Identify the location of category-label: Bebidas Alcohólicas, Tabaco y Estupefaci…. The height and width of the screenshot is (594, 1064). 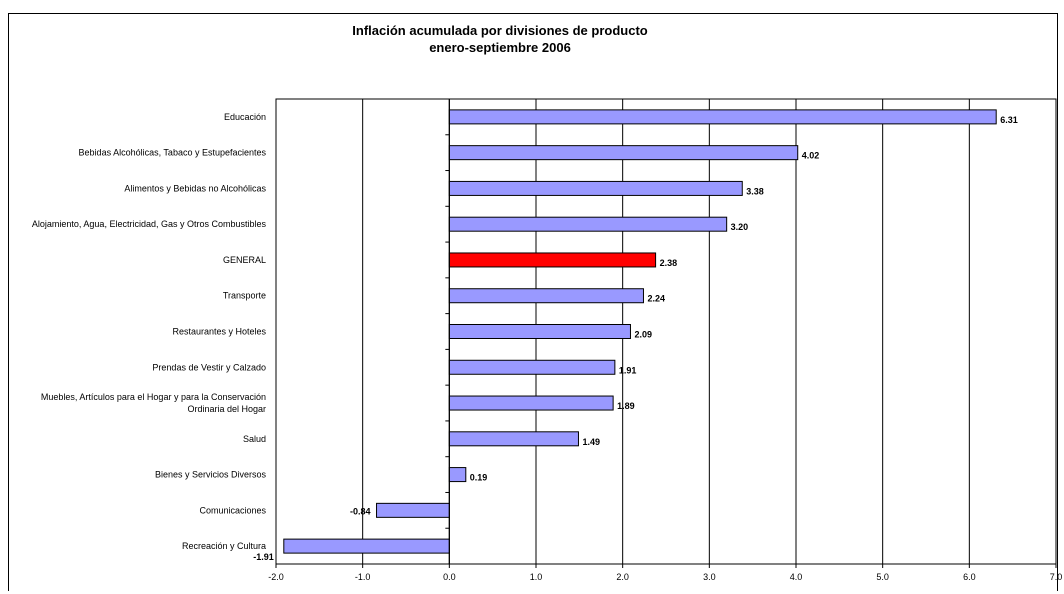
(173, 153).